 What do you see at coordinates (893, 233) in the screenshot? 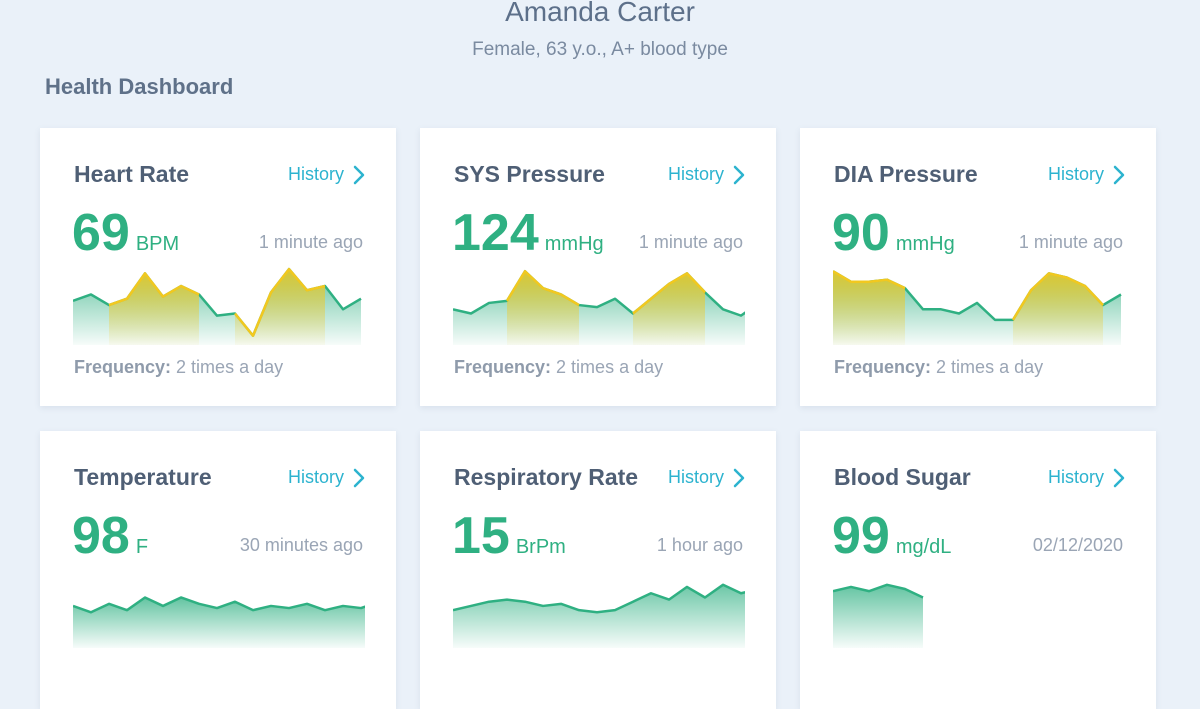
I see `reading-value: 90 mmHg` at bounding box center [893, 233].